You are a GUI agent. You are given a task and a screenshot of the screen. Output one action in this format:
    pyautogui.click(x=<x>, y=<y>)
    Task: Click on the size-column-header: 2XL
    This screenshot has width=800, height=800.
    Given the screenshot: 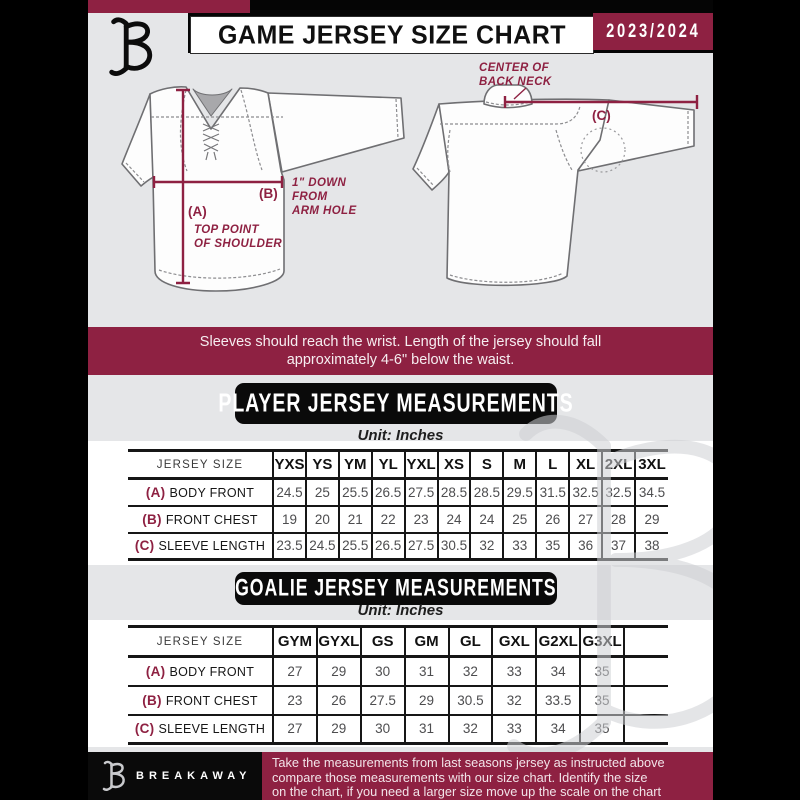 What is the action you would take?
    pyautogui.click(x=618, y=465)
    